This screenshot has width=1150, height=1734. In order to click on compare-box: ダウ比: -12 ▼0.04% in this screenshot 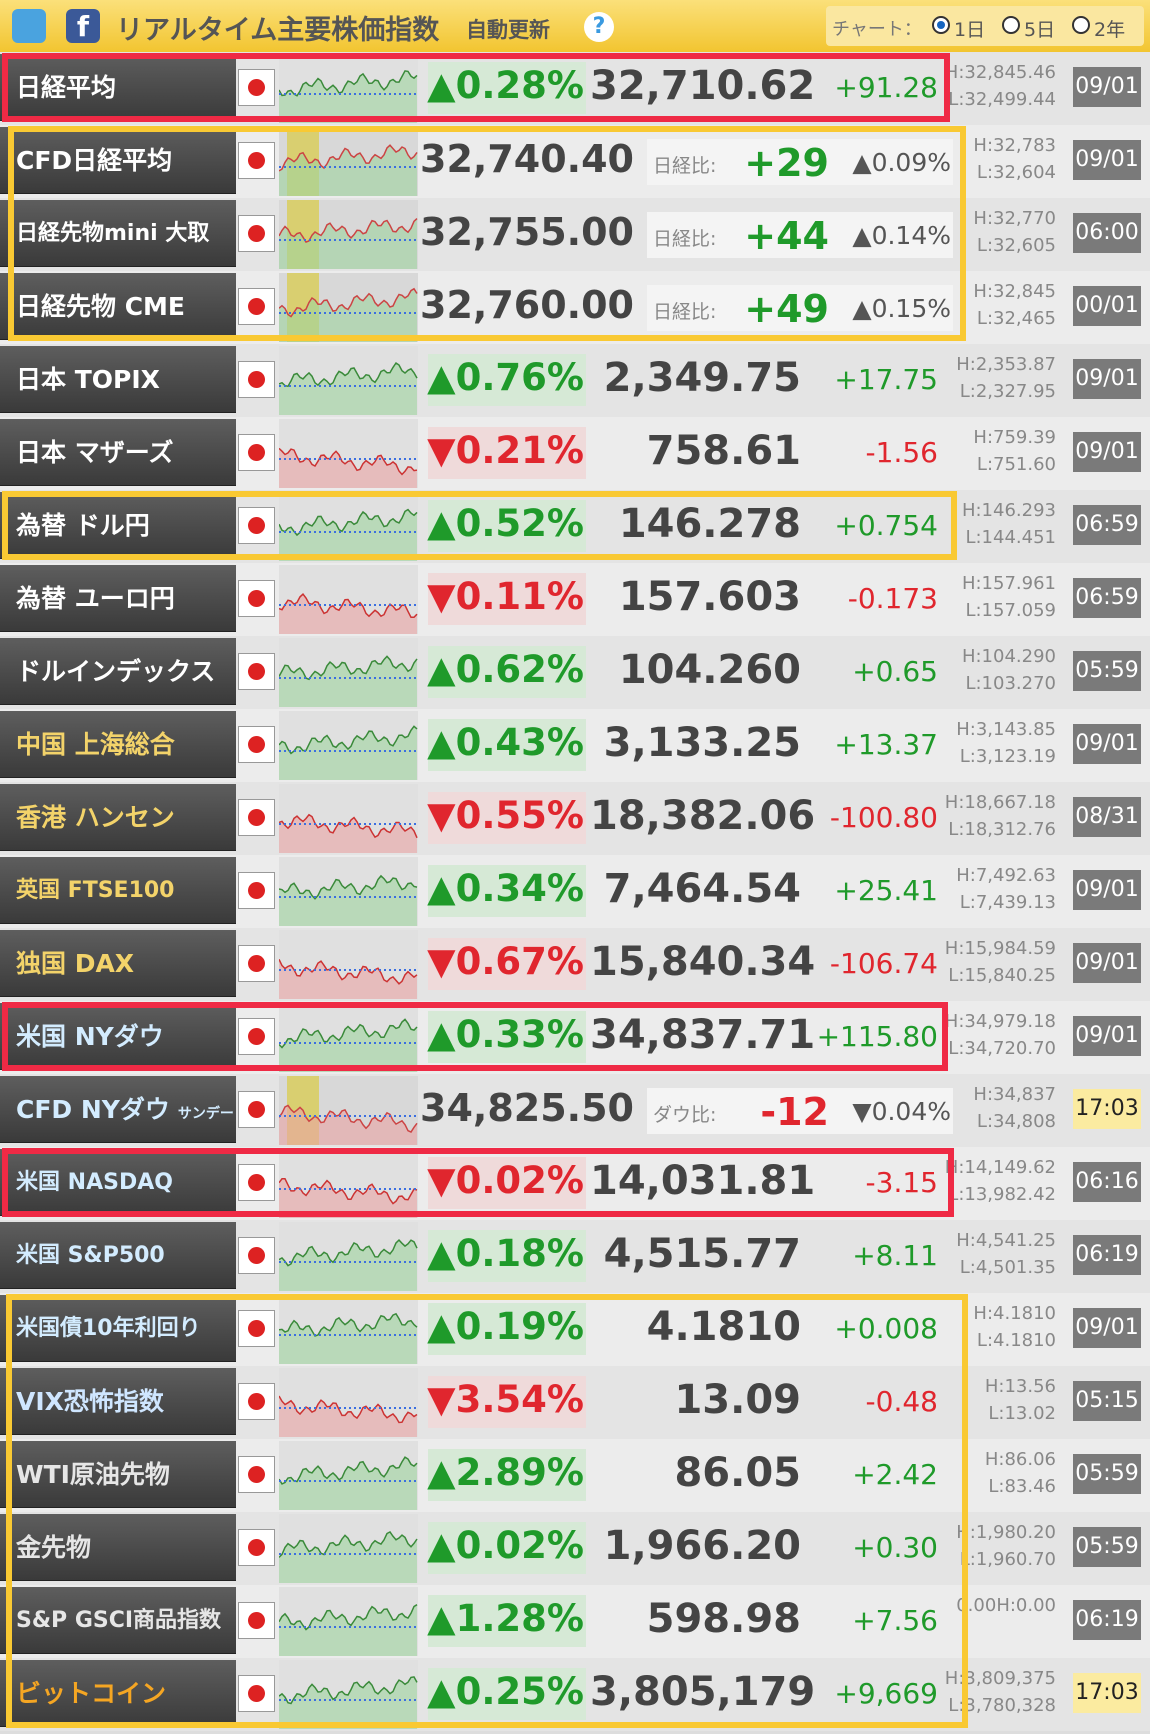, I will do `click(800, 1111)`.